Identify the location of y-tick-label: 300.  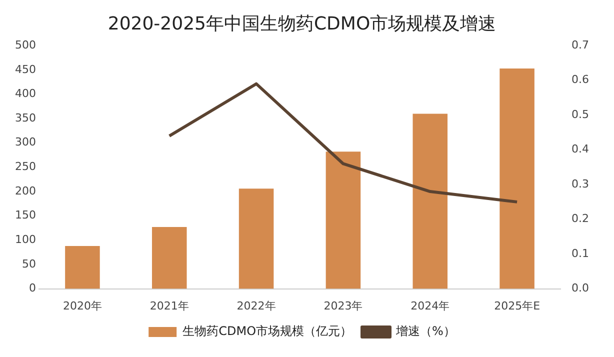
(25, 142).